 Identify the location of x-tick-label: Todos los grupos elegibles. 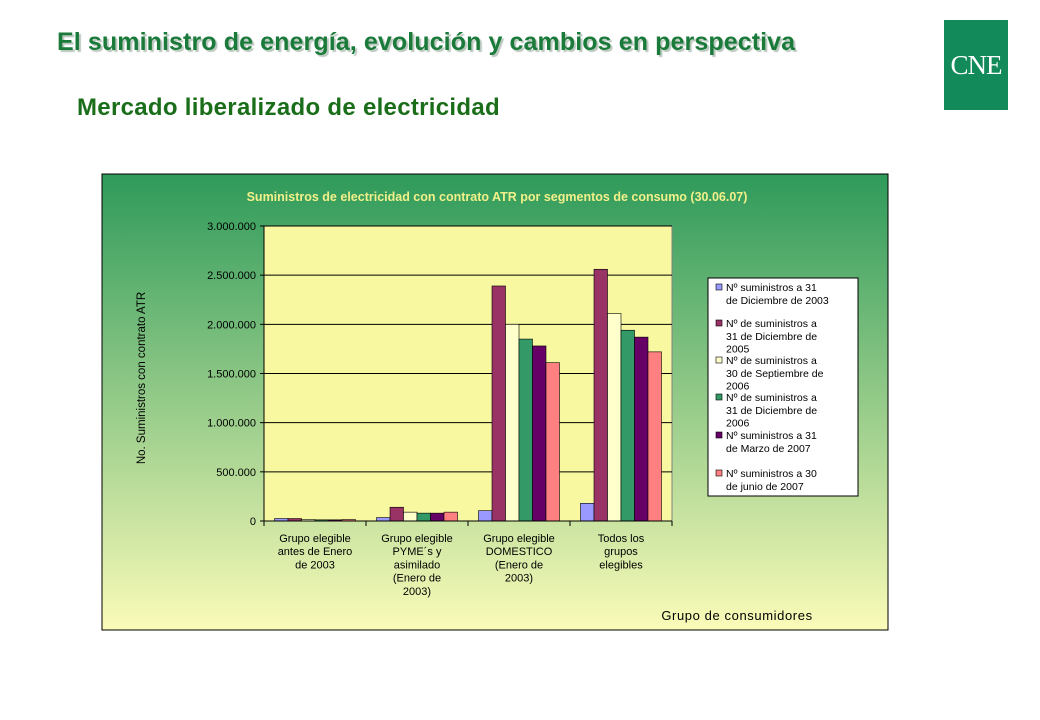
(621, 552).